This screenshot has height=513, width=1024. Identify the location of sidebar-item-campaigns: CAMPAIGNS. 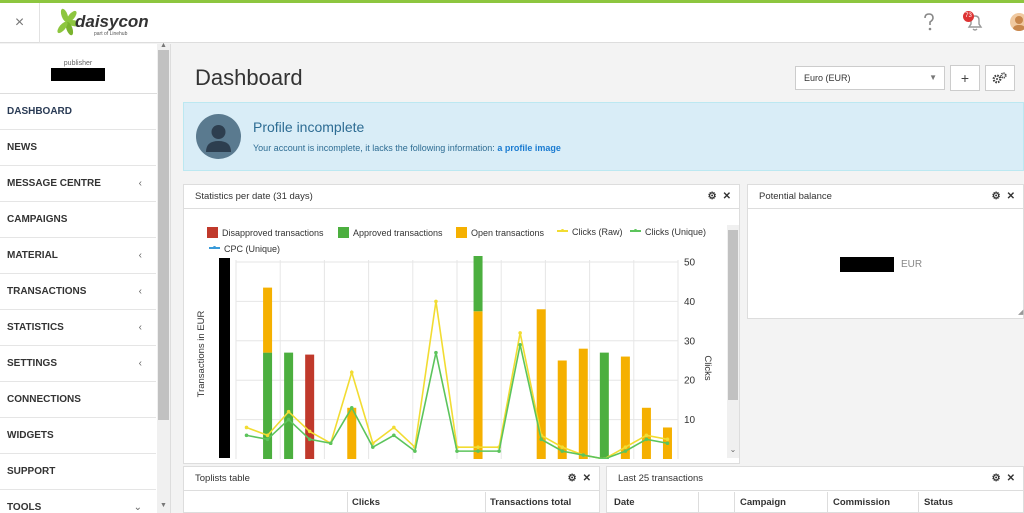
(78, 220).